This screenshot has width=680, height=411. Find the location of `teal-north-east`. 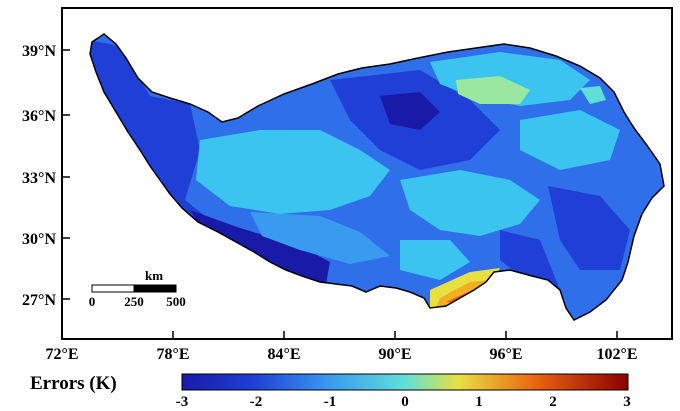

teal-north-east is located at coordinates (593, 95).